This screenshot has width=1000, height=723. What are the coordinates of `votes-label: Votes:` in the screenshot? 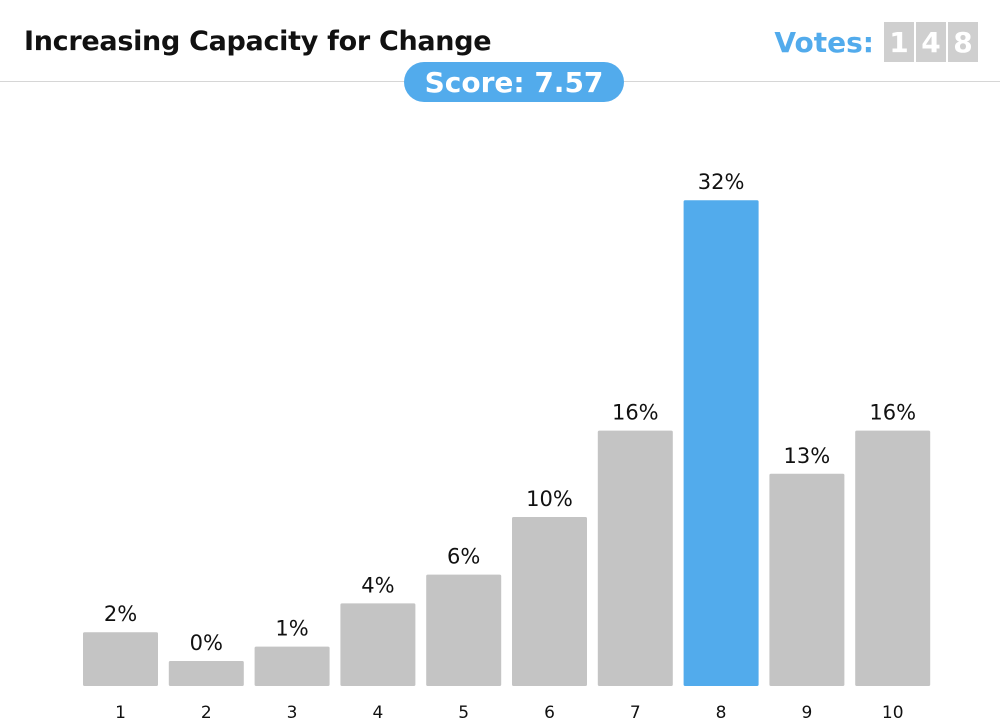 It's located at (824, 42).